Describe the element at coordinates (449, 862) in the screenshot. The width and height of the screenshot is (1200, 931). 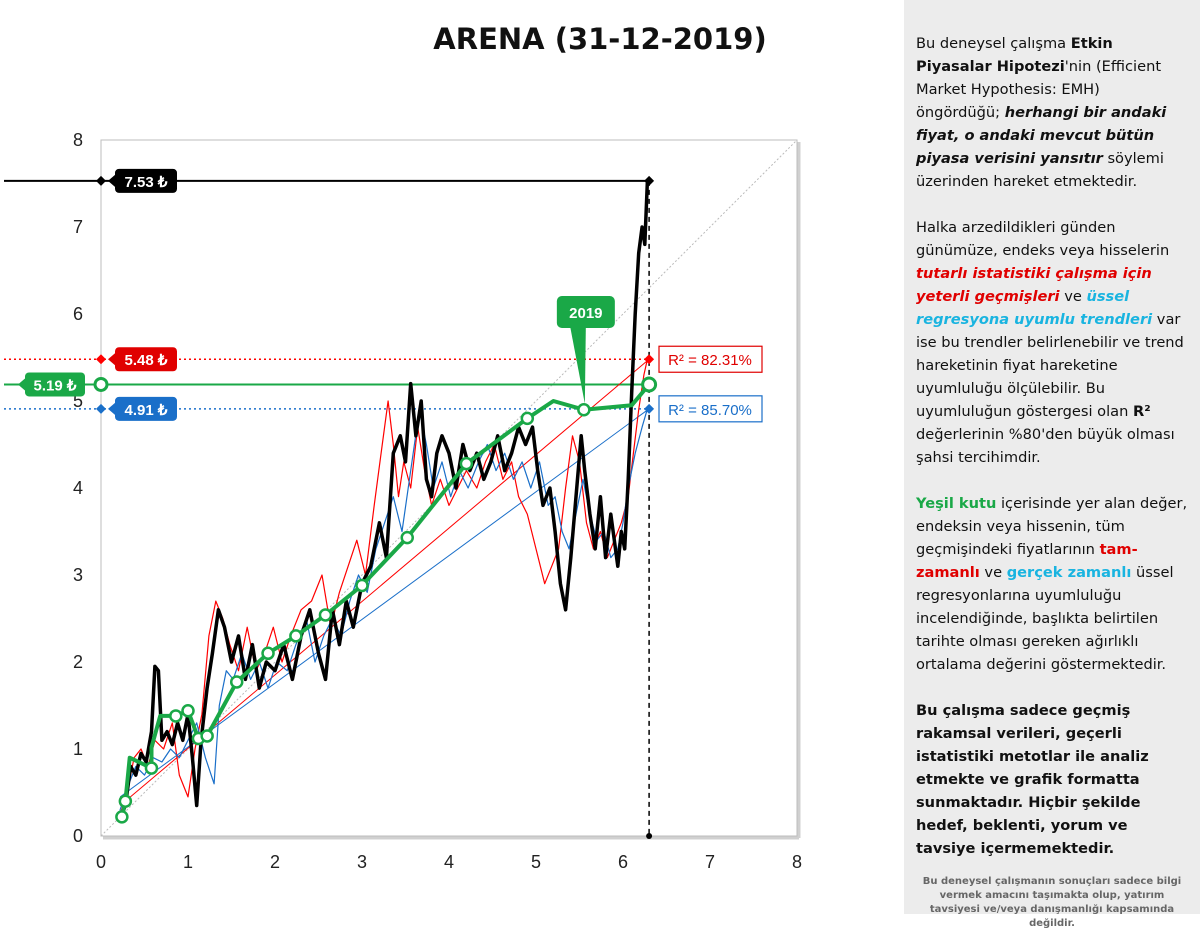
I see `x-tick-label: 4` at that location.